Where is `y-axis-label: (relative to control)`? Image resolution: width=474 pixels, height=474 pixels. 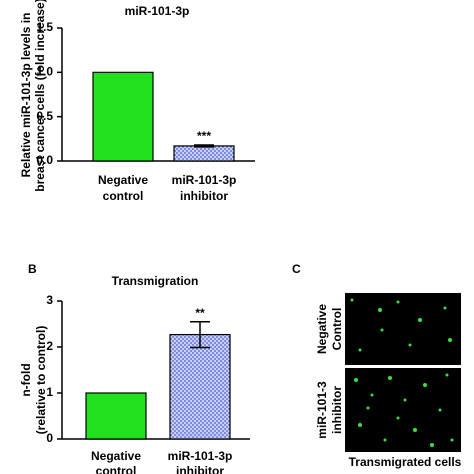
y-axis-label: (relative to control) is located at coordinates (41, 380).